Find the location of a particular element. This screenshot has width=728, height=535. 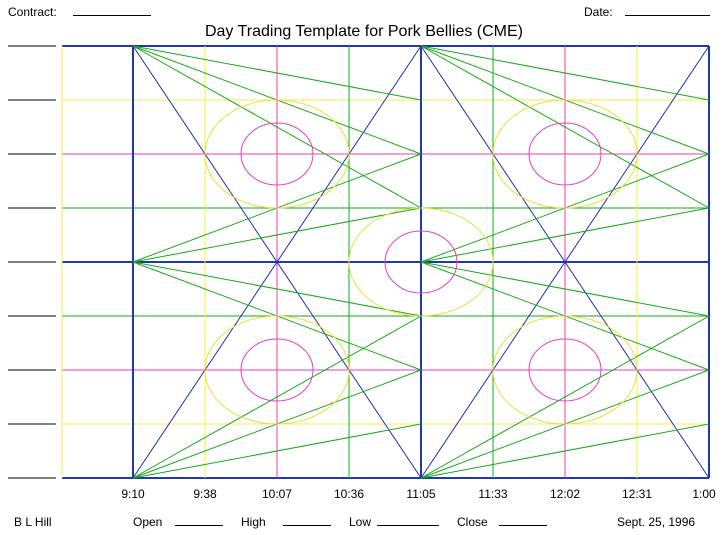

time-tick-label: 9:38 is located at coordinates (205, 494).